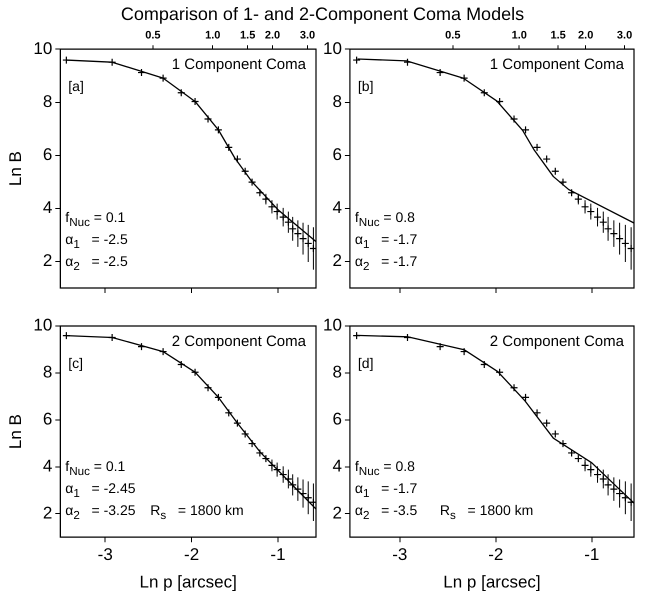 The height and width of the screenshot is (607, 645). What do you see at coordinates (386, 263) in the screenshot?
I see `annotation: α$_{2}$ = -1.7` at bounding box center [386, 263].